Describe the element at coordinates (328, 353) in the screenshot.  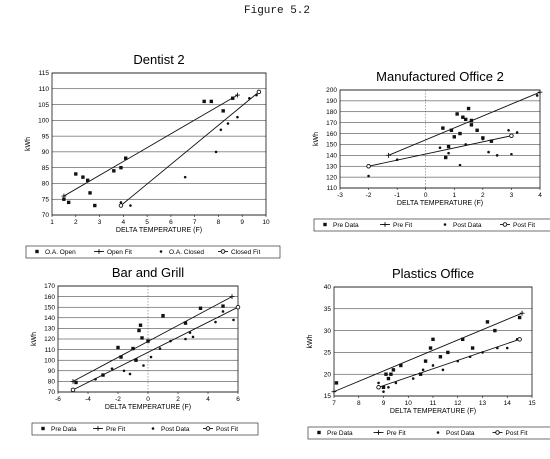
I see `y-tick-label: 25` at that location.